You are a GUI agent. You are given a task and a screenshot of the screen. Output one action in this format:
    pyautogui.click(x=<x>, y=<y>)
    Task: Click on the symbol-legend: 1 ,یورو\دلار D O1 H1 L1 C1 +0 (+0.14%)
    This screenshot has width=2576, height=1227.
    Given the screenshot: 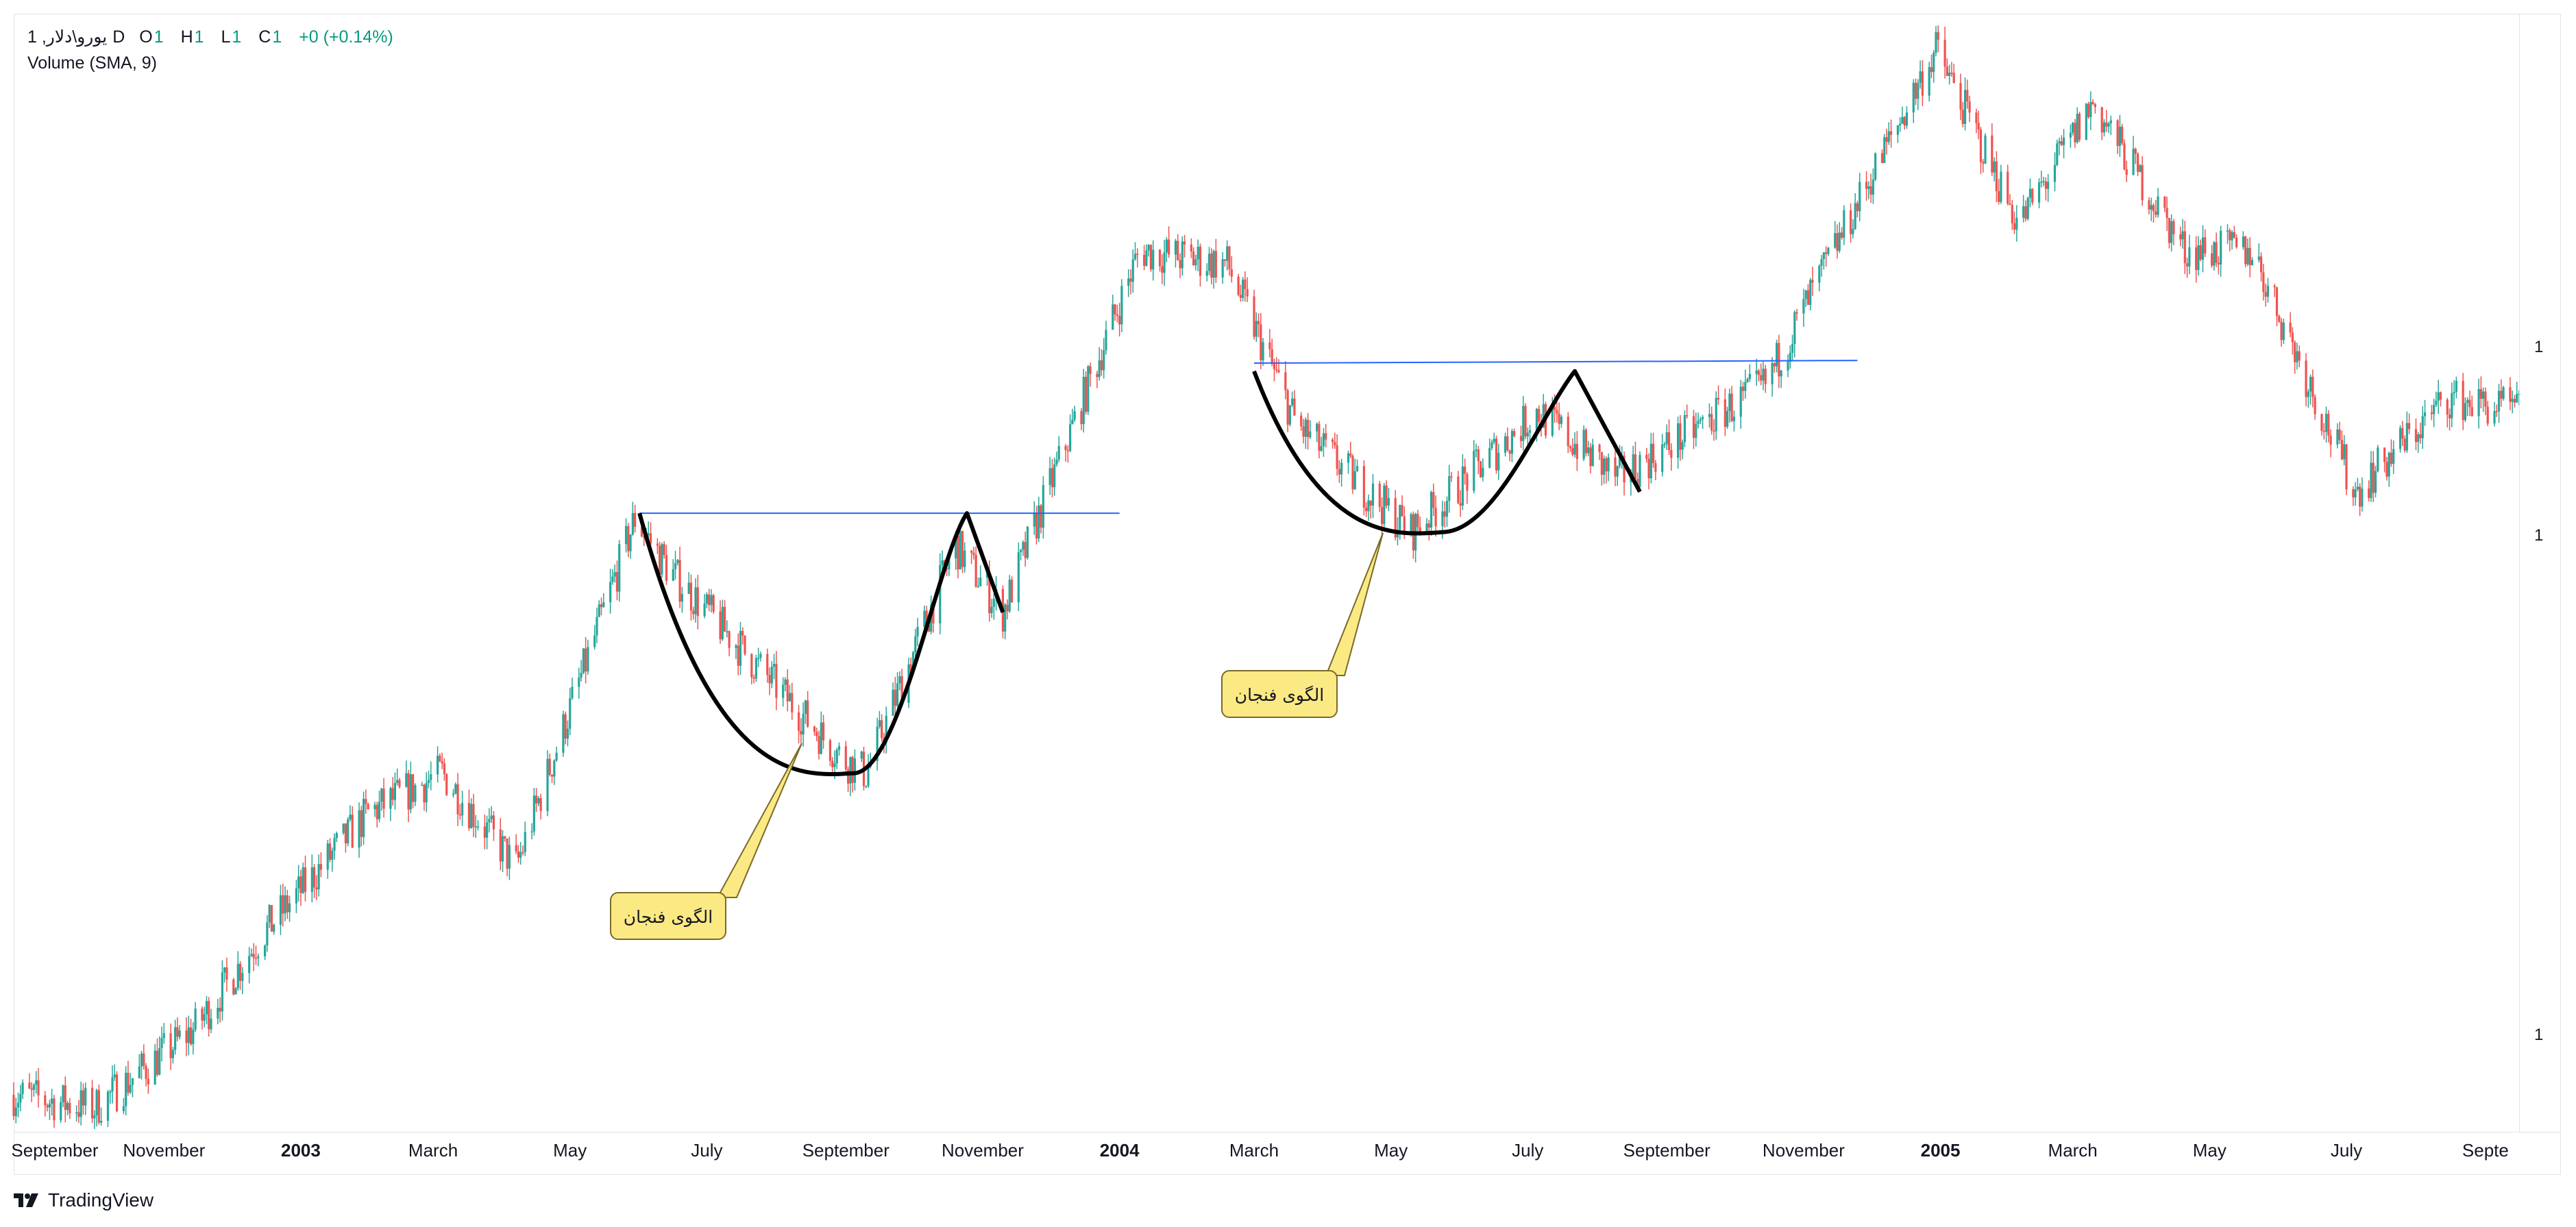 What is the action you would take?
    pyautogui.click(x=213, y=37)
    